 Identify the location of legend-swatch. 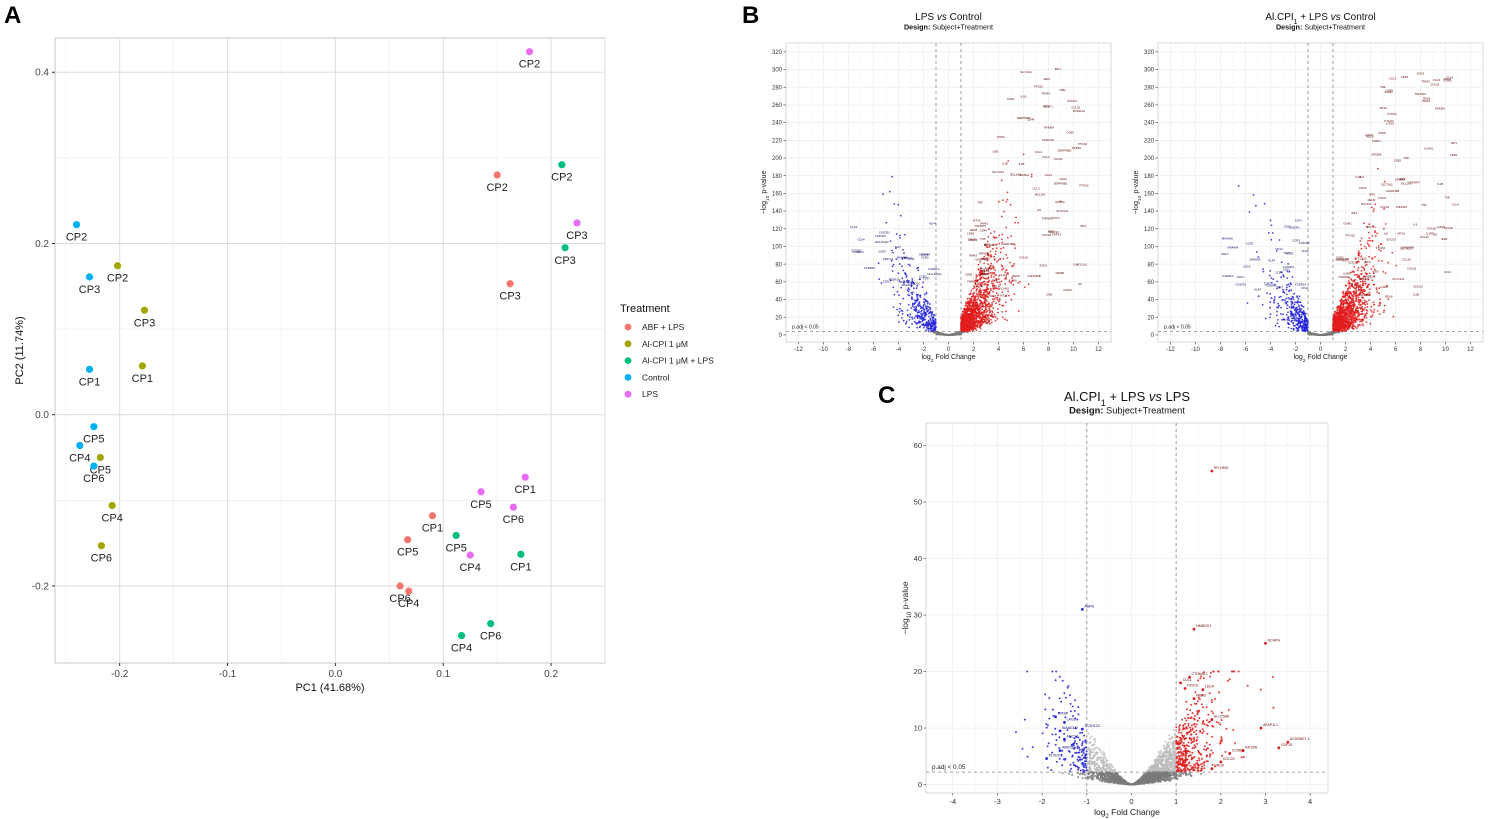
(628, 360).